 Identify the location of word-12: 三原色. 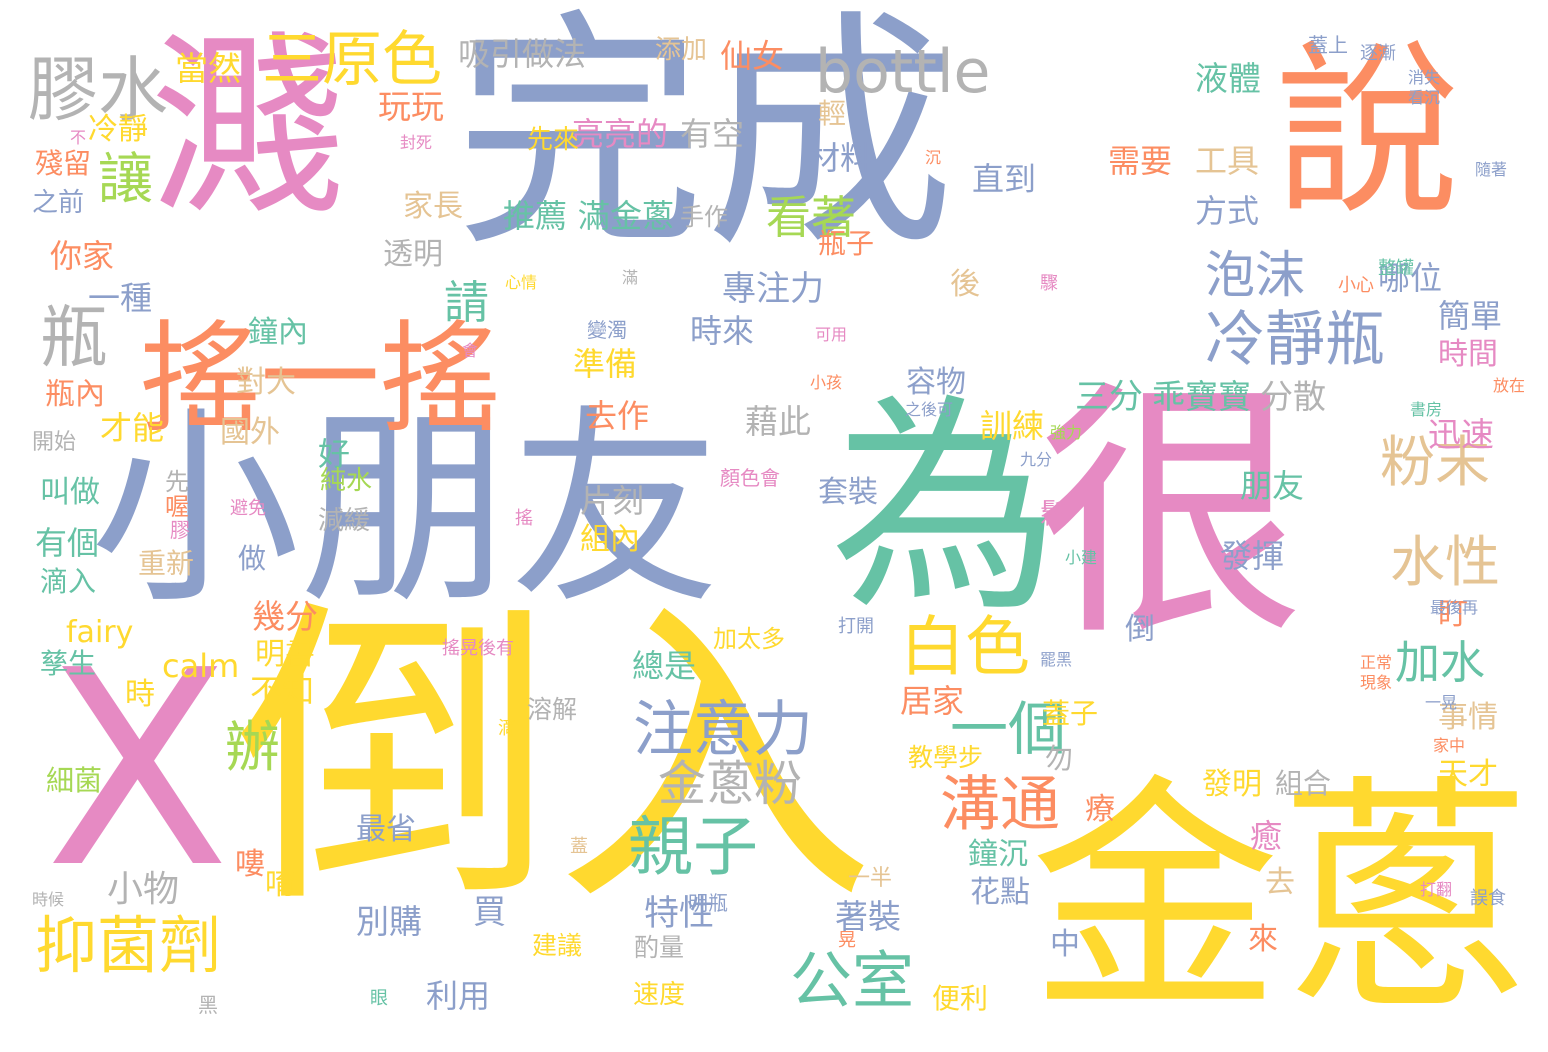
(352, 60).